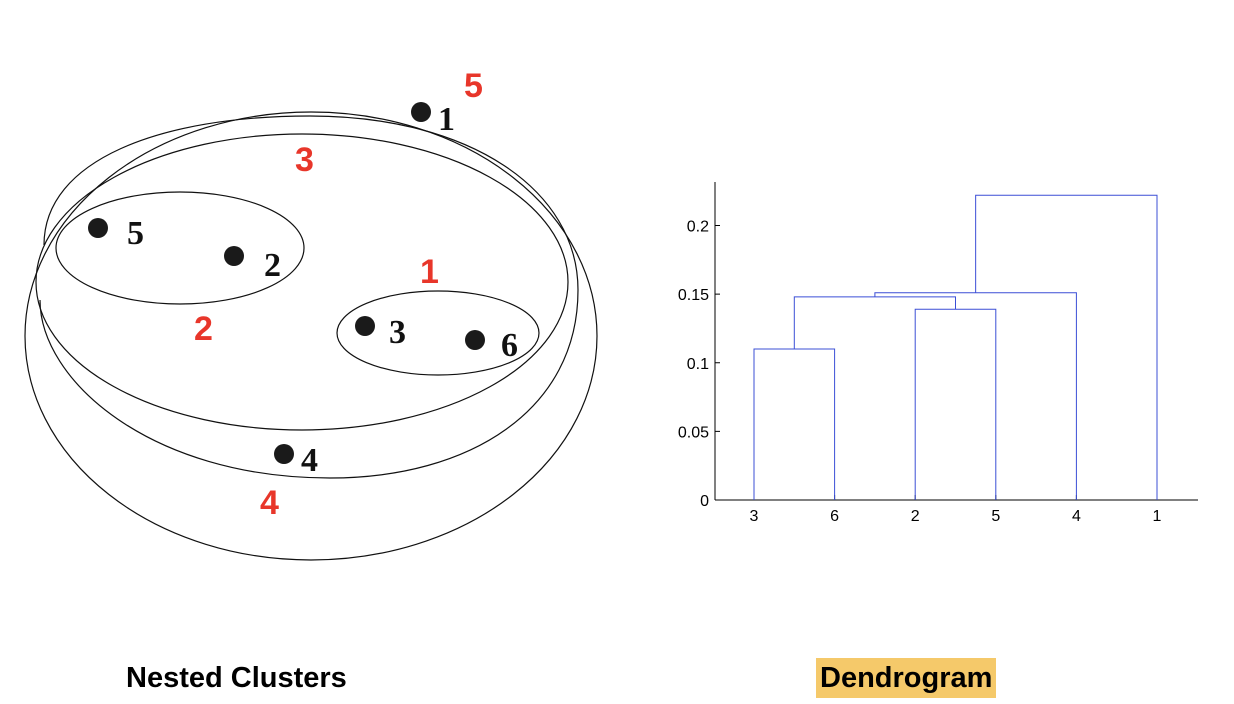 This screenshot has height=704, width=1234. Describe the element at coordinates (834, 516) in the screenshot. I see `x-tick-label-6: 6` at that location.